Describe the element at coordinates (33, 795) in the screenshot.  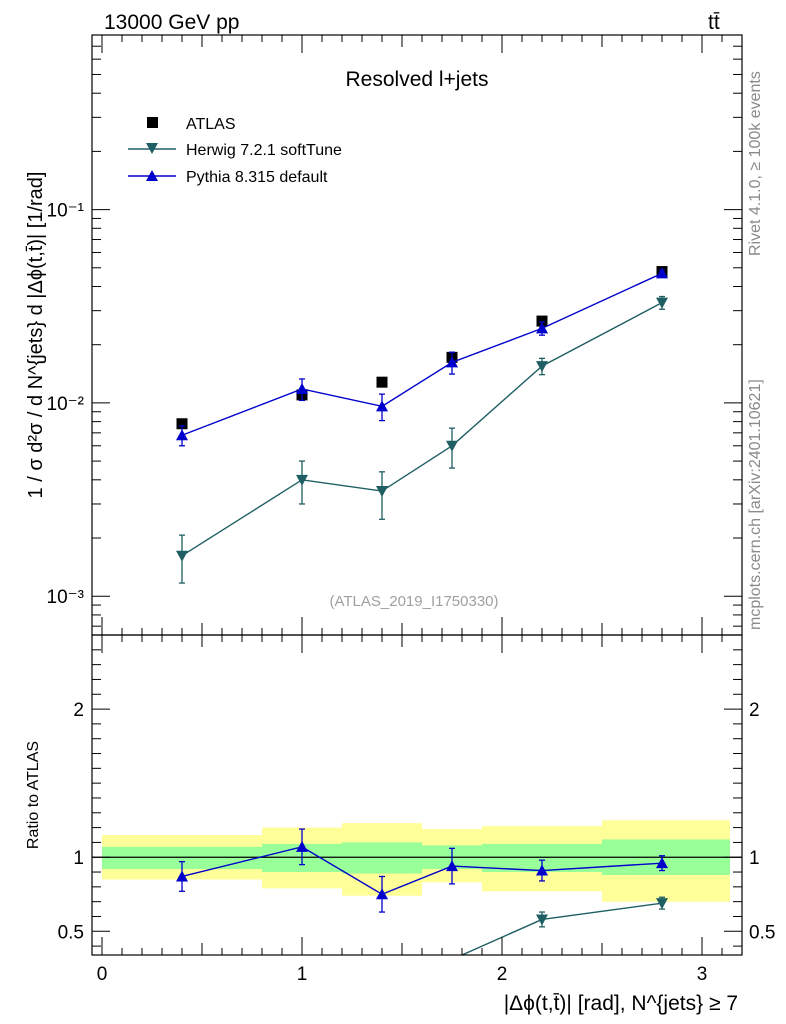
I see `ratio-ylabel: Ratio to ATLAS` at that location.